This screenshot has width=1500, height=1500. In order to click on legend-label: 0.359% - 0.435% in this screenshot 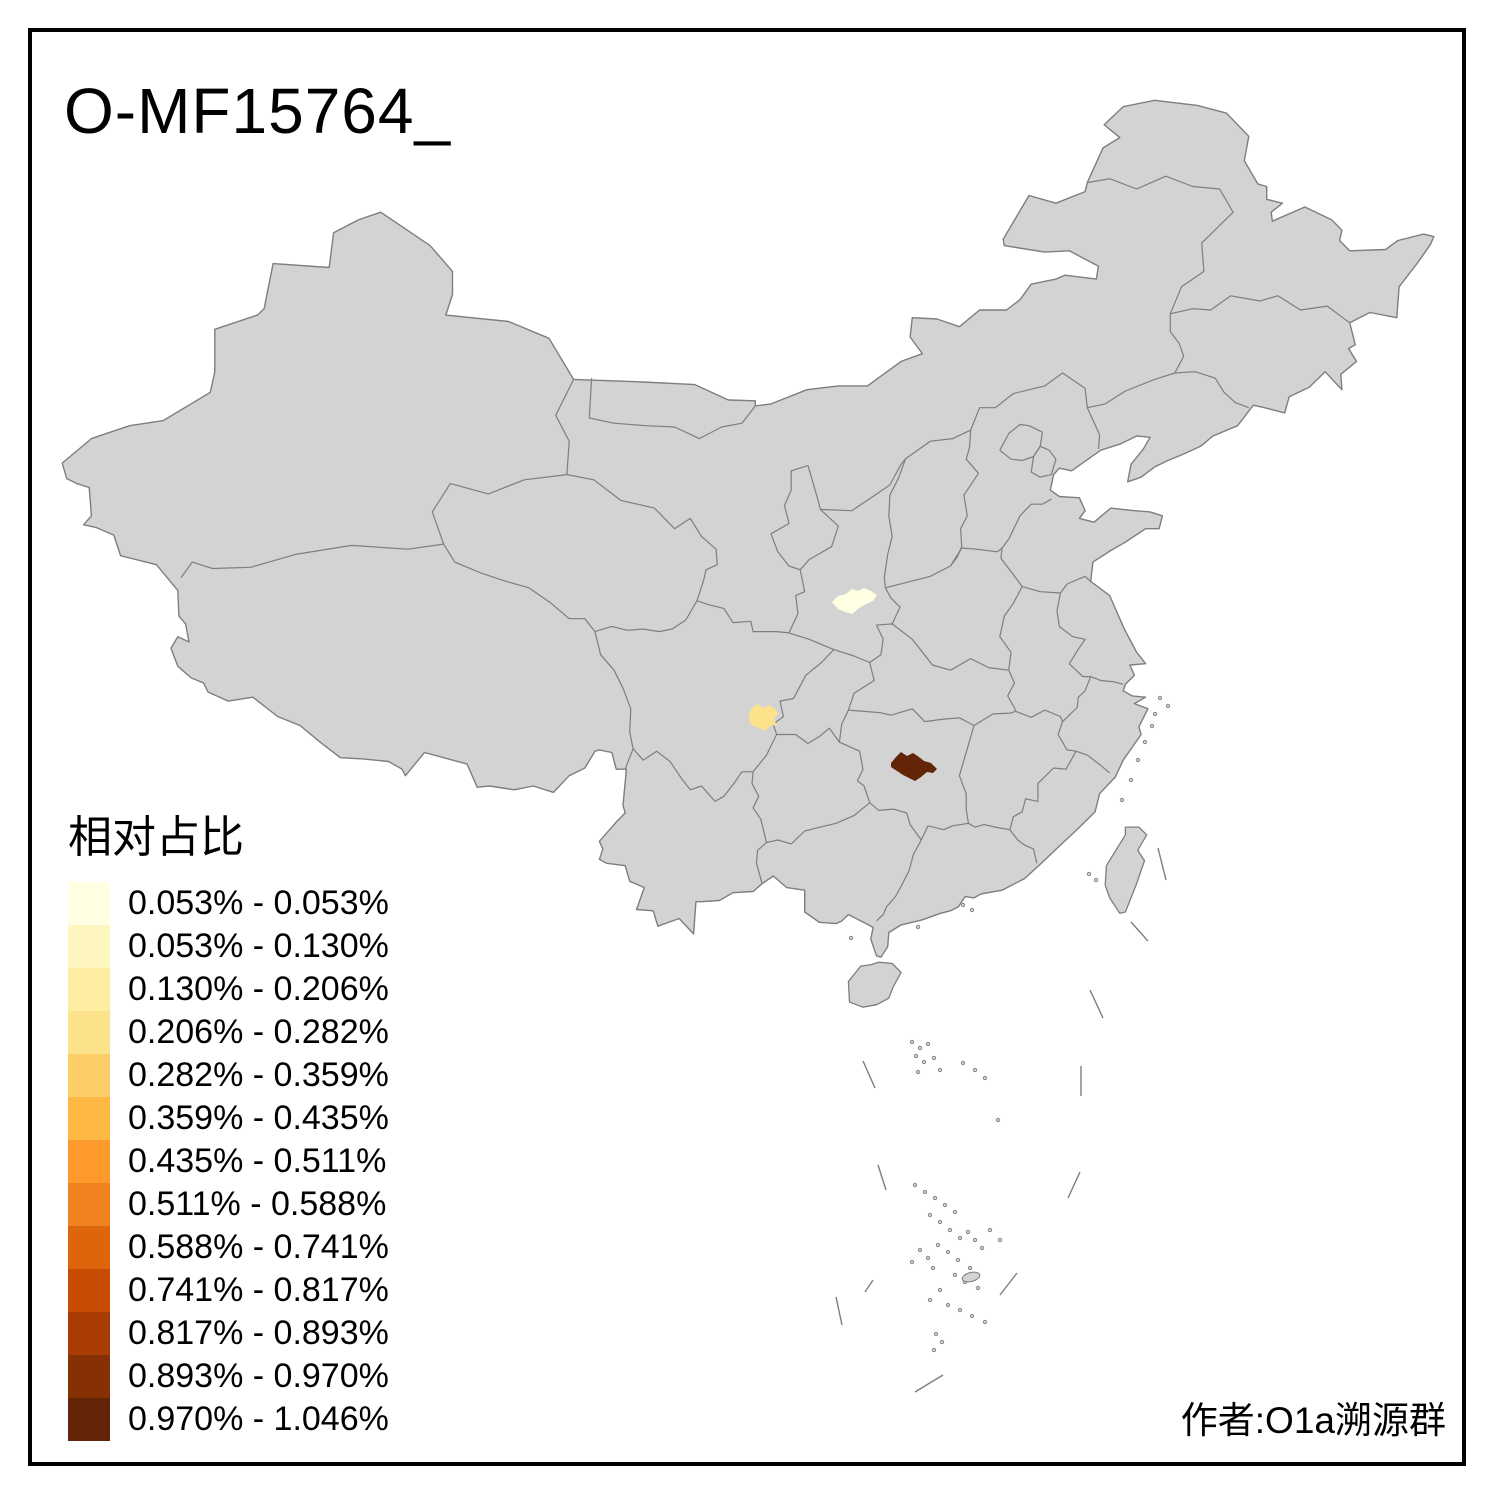, I will do `click(258, 1118)`.